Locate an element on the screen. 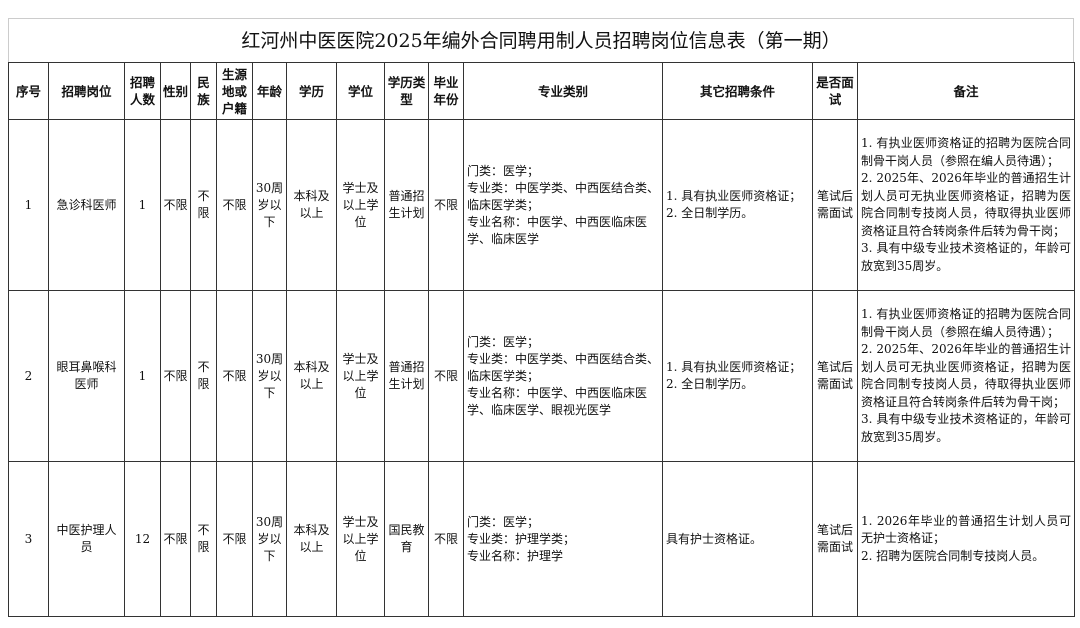 The height and width of the screenshot is (628, 1080). cell-position: 急诊科医师 is located at coordinates (86, 205).